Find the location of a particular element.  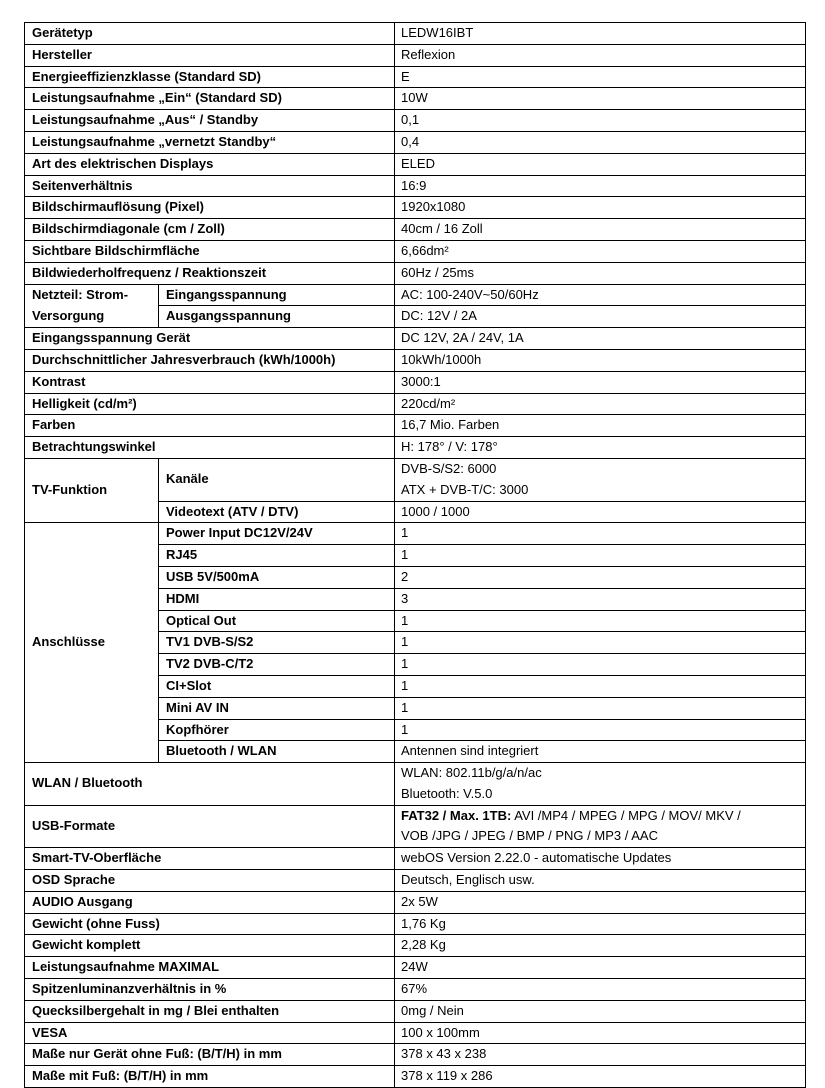

table-row: Betrachtungswinkel H: 178° / V: 178° is located at coordinates (415, 447).